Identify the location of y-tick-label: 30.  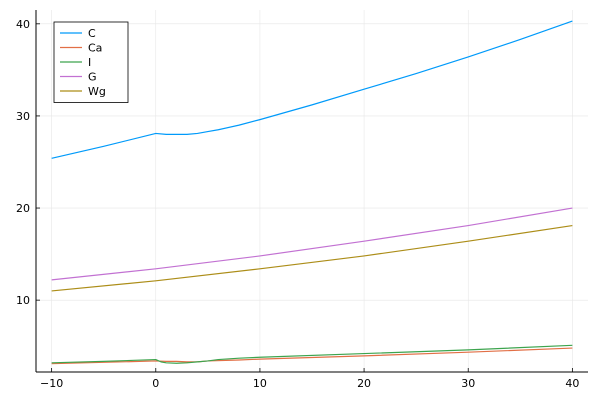
(23, 116).